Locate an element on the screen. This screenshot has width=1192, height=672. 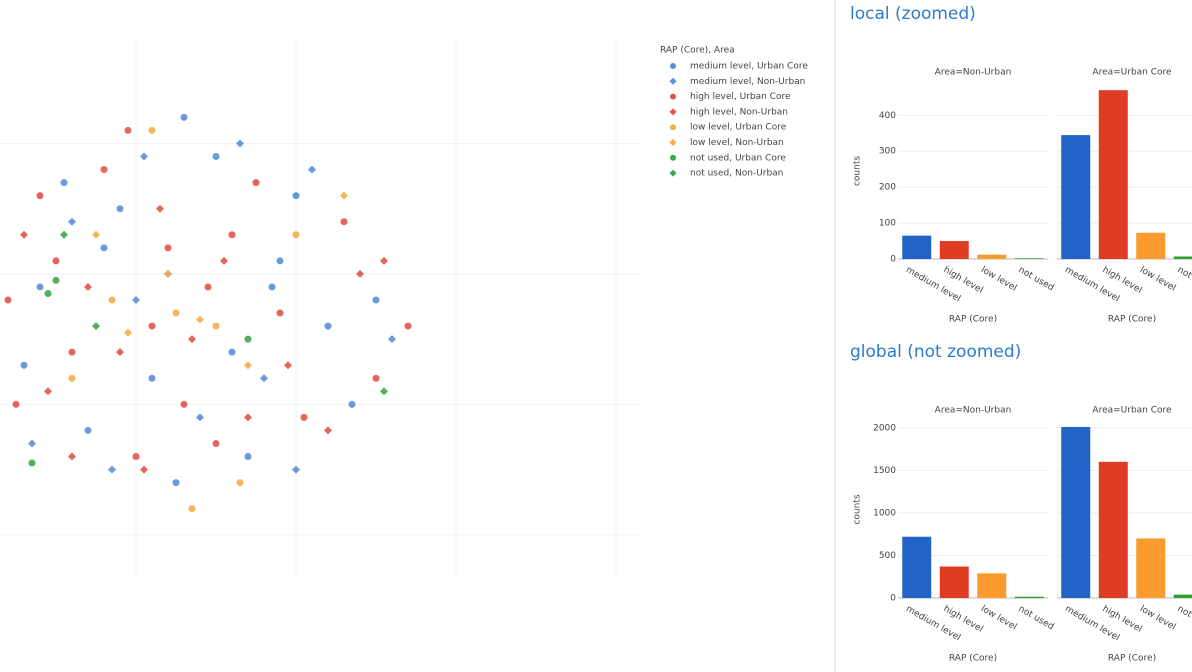
y-tick-label: 500 is located at coordinates (887, 556).